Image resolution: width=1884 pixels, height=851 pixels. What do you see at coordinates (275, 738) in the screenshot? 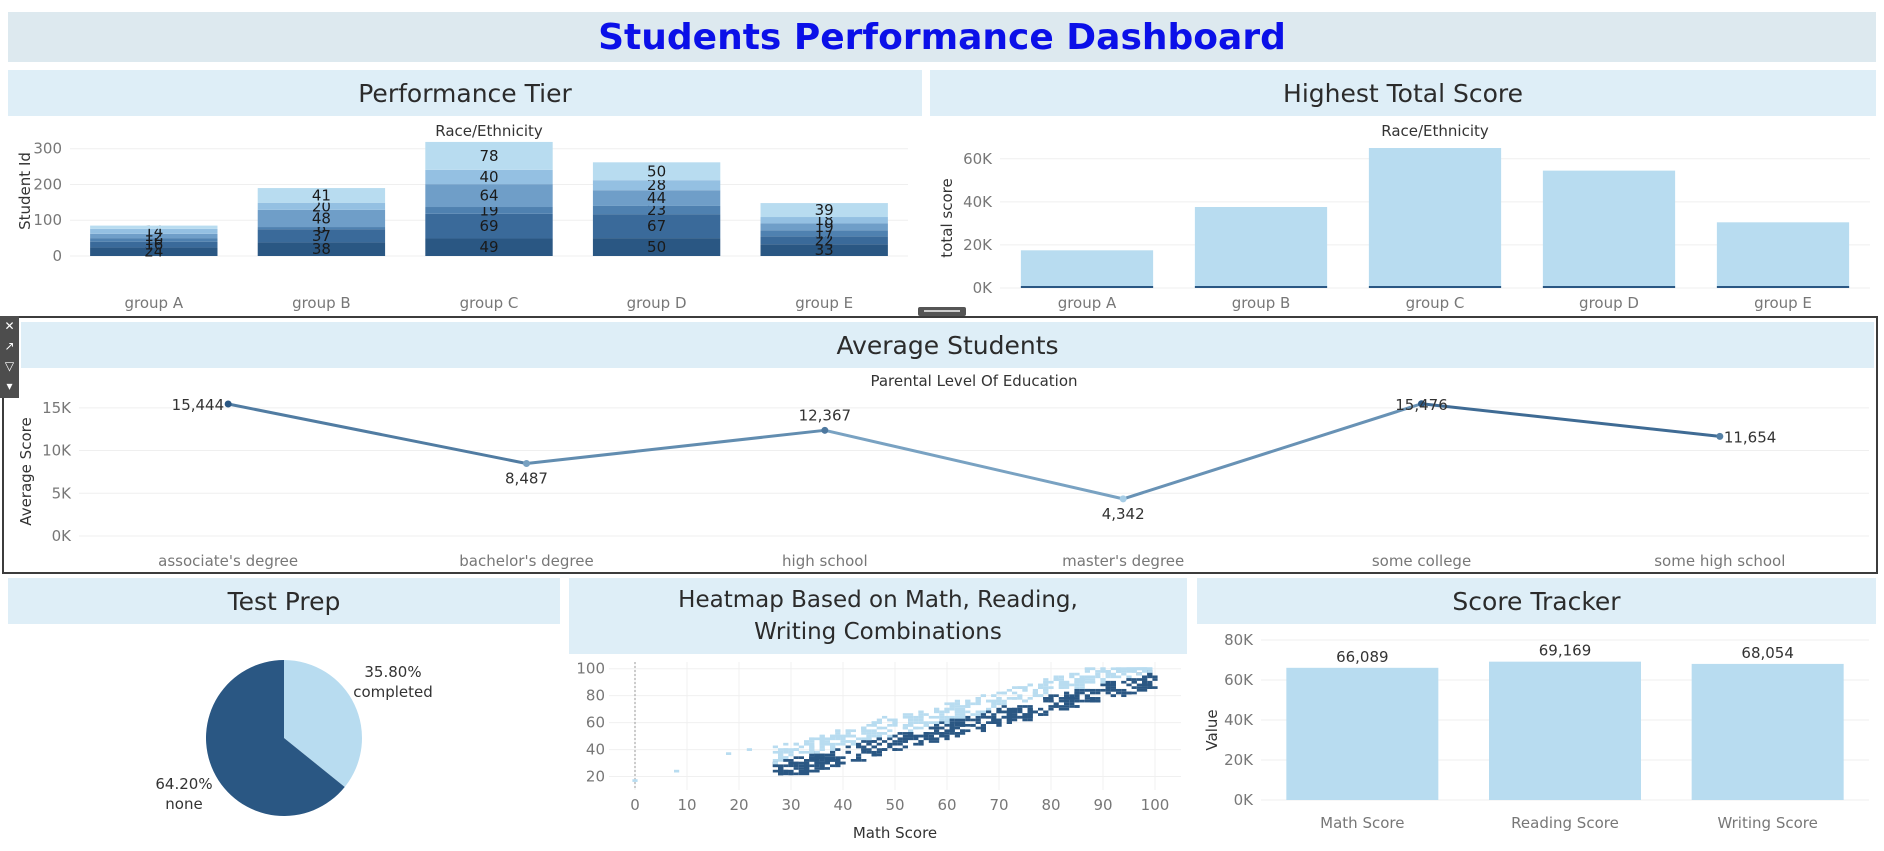
I see `pie-slice` at bounding box center [275, 738].